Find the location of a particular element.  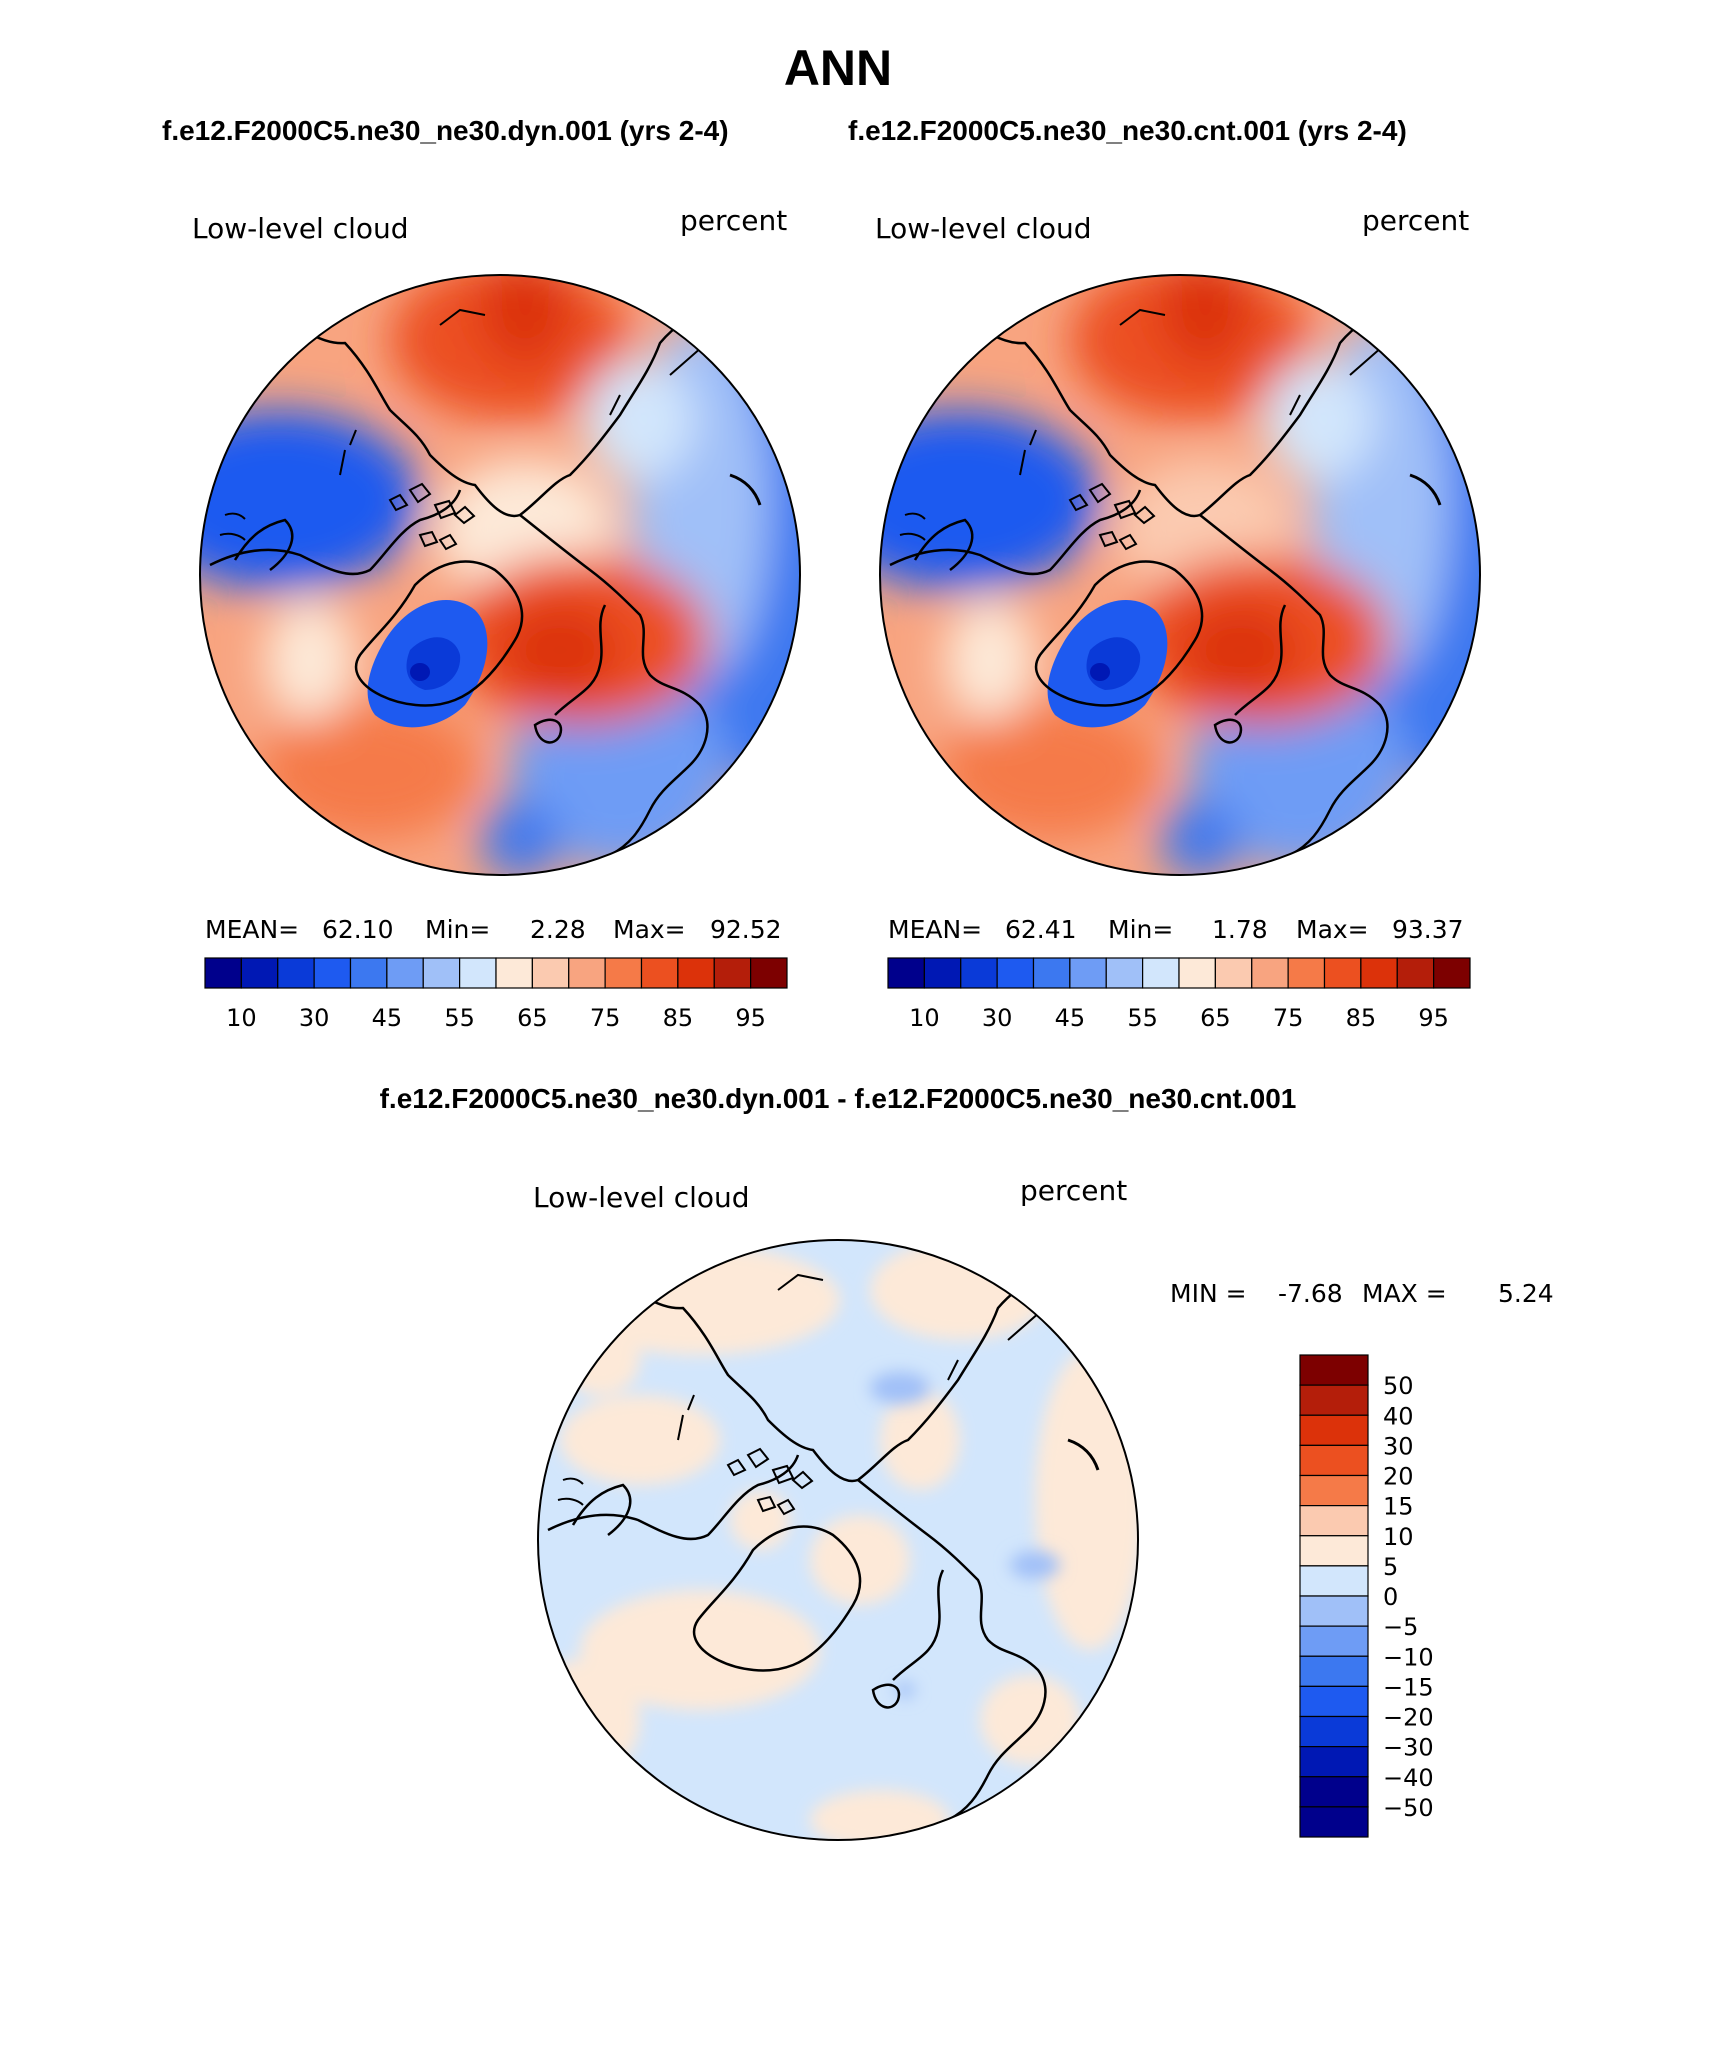

mean-value: 62.41 is located at coordinates (1041, 929).